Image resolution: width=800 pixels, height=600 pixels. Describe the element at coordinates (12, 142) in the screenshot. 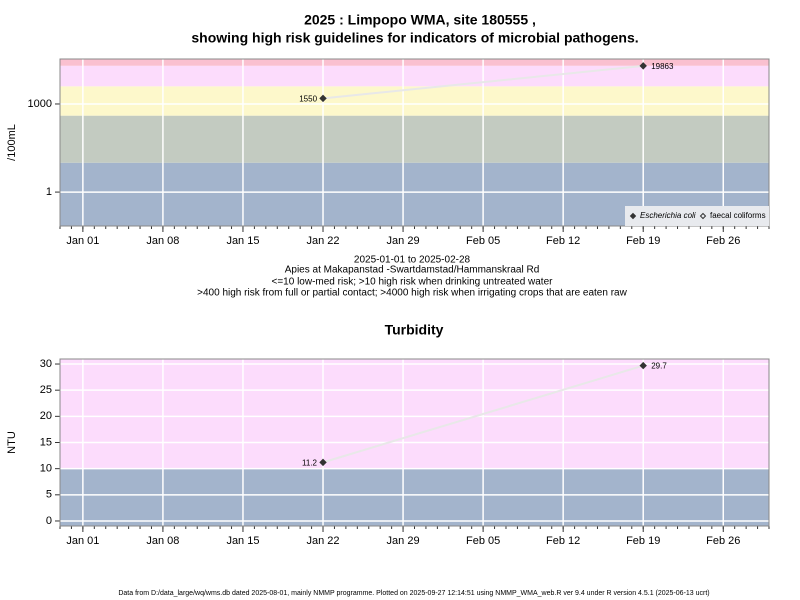

I see `y-axis-label: /100mL` at that location.